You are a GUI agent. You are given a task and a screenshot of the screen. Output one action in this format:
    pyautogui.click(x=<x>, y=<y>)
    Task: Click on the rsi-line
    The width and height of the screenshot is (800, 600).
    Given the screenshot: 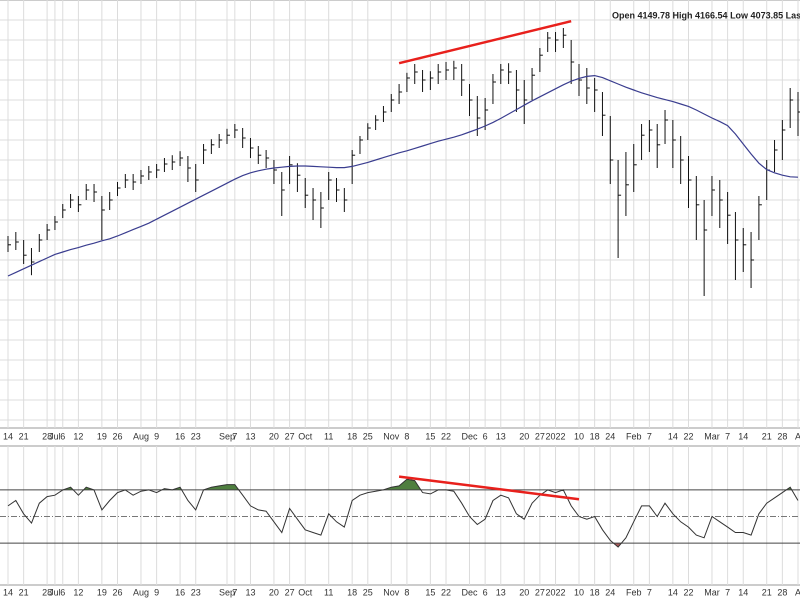 What is the action you would take?
    pyautogui.click(x=403, y=513)
    